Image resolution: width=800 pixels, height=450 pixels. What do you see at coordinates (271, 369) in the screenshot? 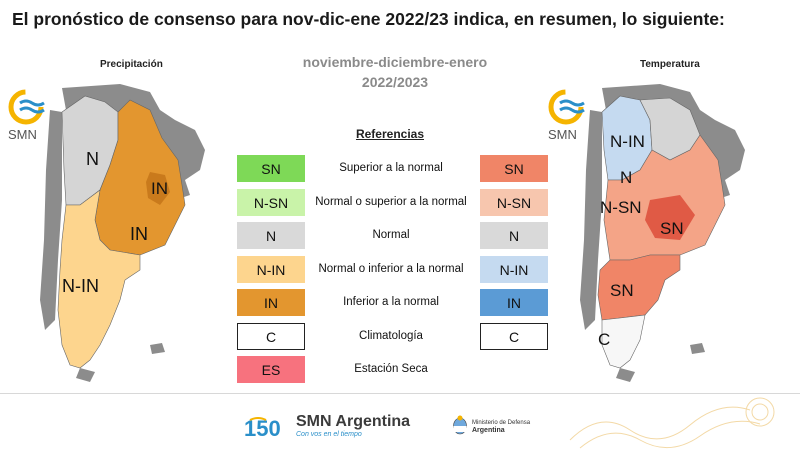
I see `legend-precip-es: ES` at bounding box center [271, 369].